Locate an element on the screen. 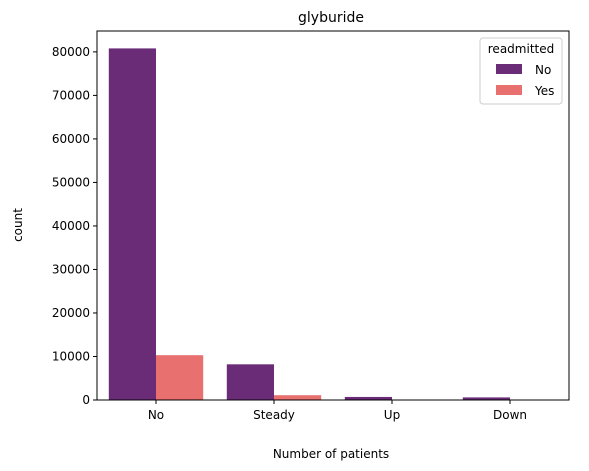 The image size is (589, 471). legend-label-yes: Yes is located at coordinates (544, 91).